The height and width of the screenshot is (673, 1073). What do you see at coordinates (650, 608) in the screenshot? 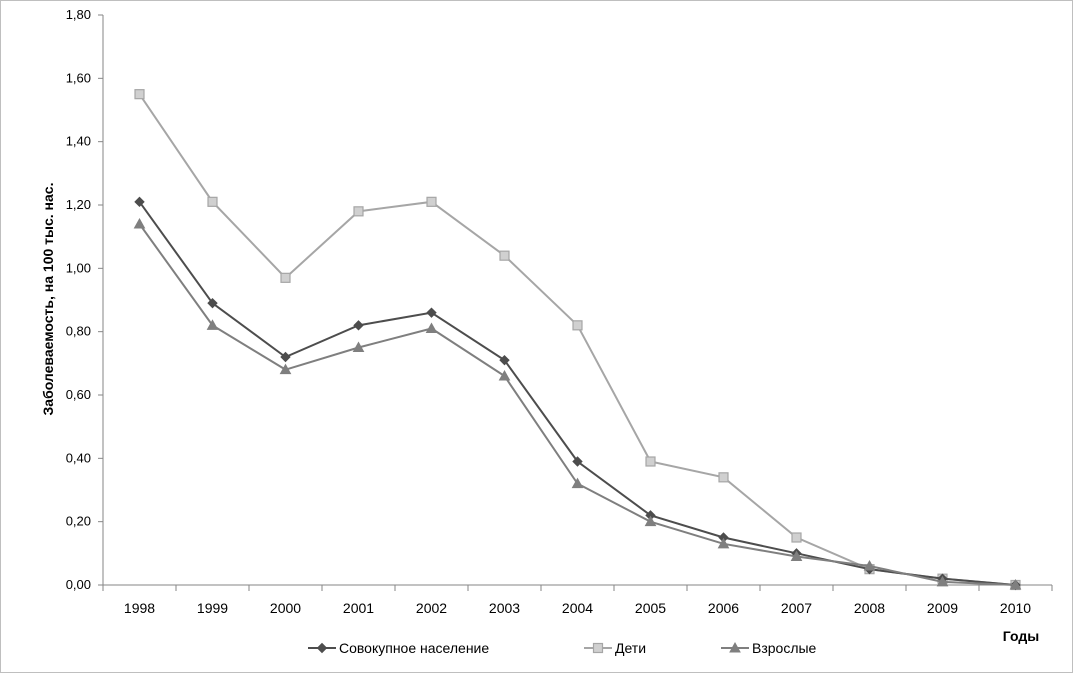
I see `x-tick-label: 2005` at bounding box center [650, 608].